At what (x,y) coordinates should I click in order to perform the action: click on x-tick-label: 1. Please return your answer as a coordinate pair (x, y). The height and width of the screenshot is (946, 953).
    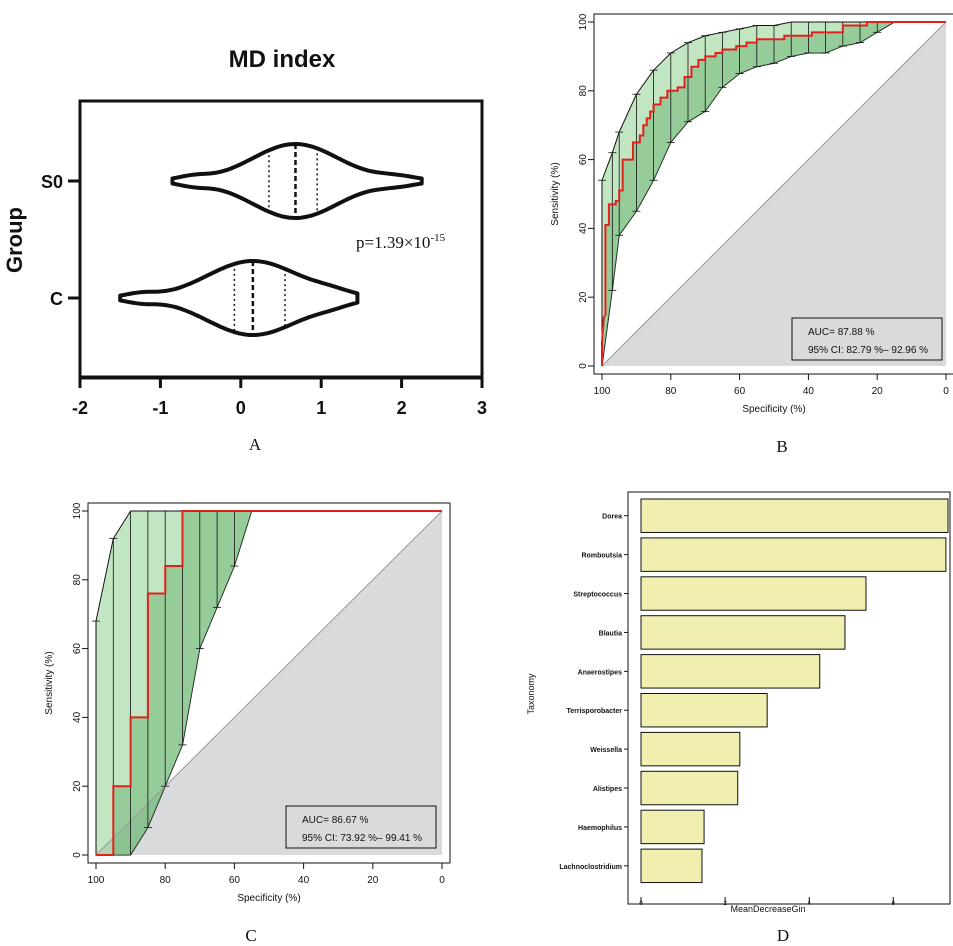
    Looking at the image, I should click on (321, 408).